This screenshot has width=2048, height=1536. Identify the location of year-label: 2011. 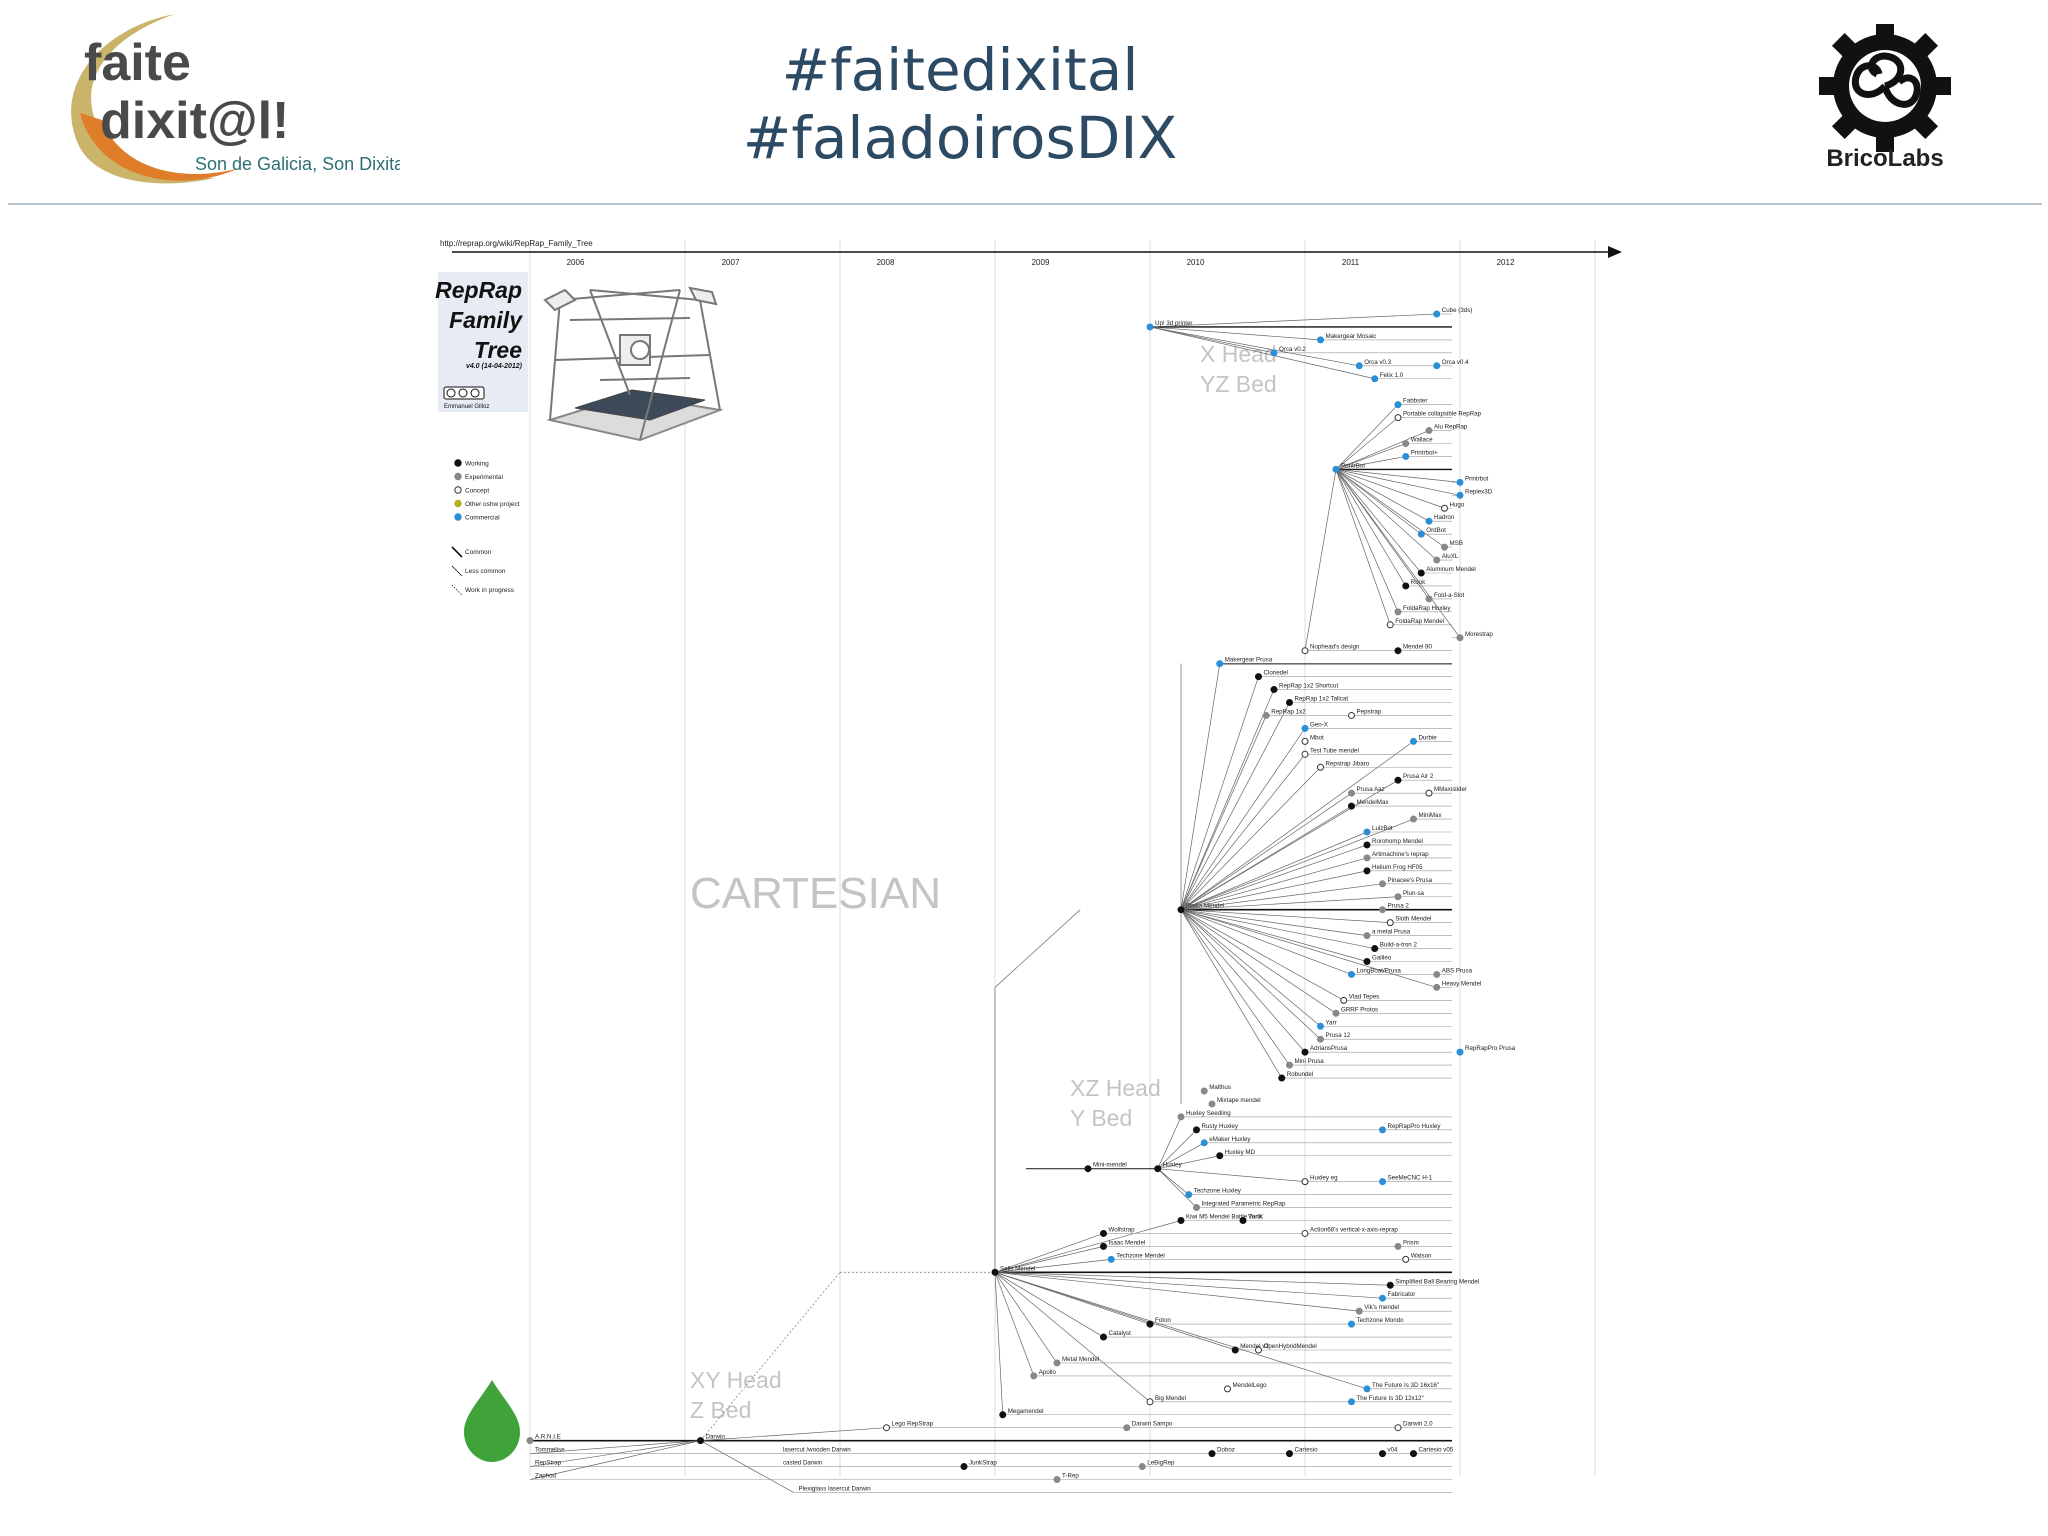
(1351, 262).